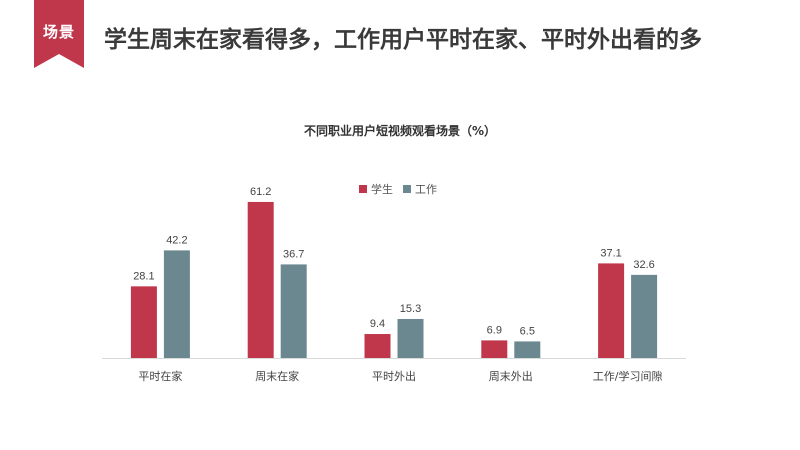  I want to click on legend-item-student: 学生, so click(376, 189).